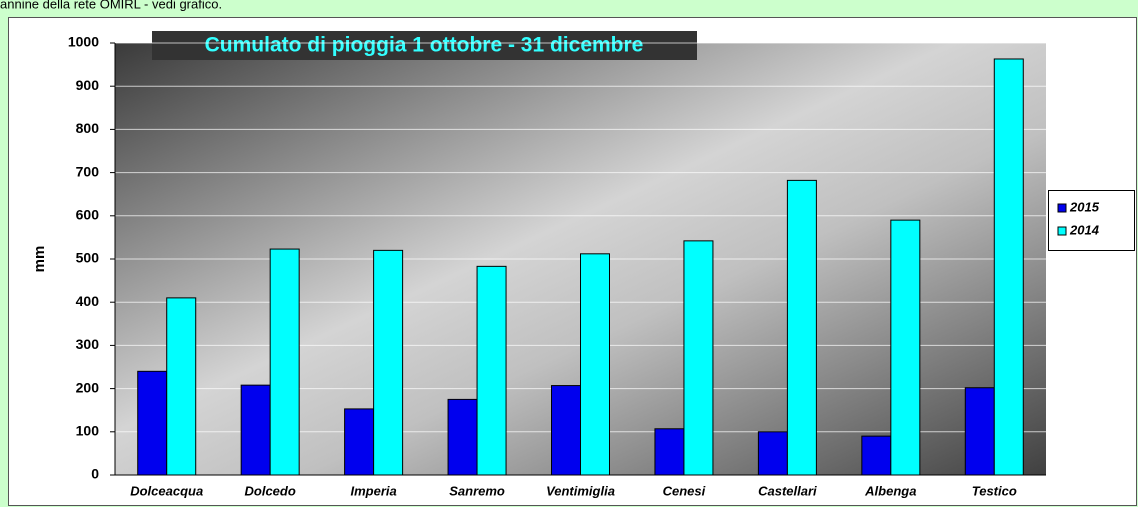  What do you see at coordinates (88, 85) in the screenshot?
I see `y-tick-label: 900` at bounding box center [88, 85].